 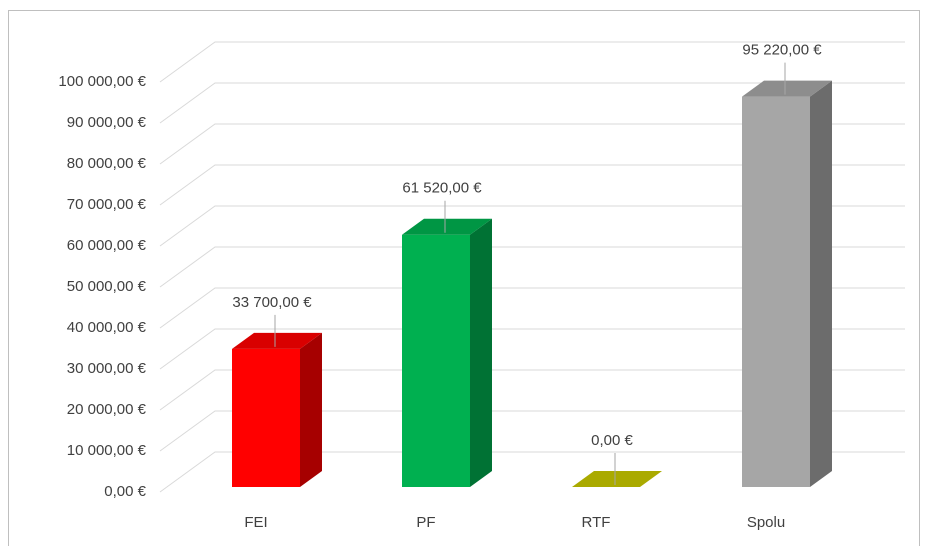 I want to click on x-tick-label: FEI, so click(x=255, y=522).